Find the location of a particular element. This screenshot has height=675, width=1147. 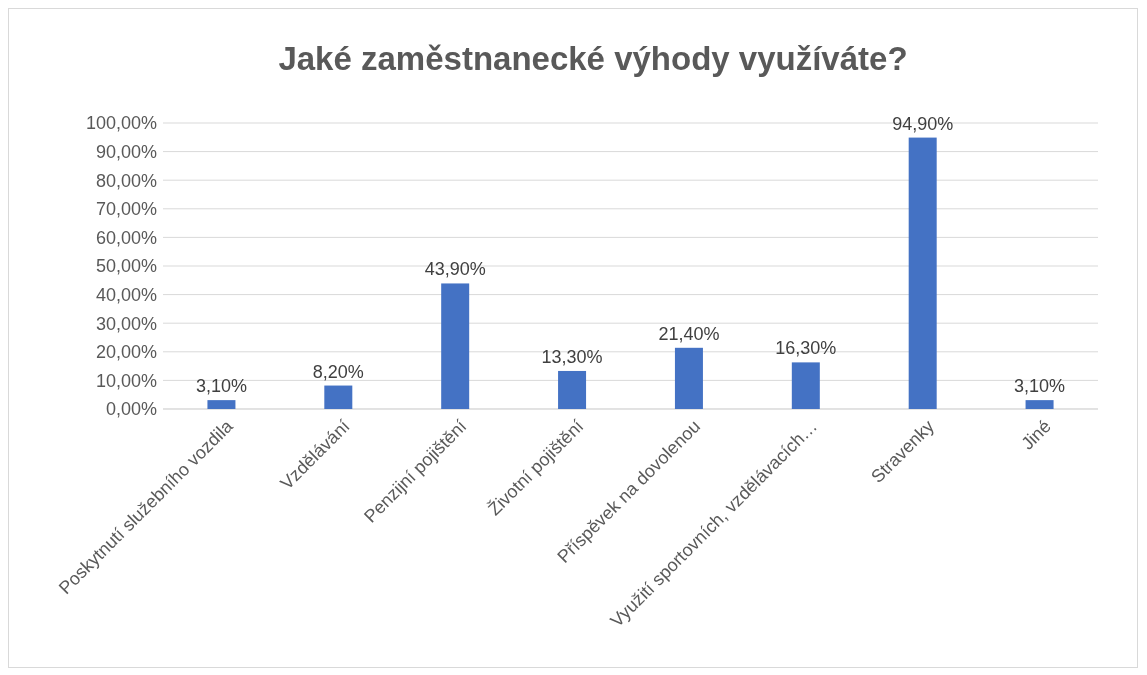

y-tick-label: 50,00% is located at coordinates (126, 266).